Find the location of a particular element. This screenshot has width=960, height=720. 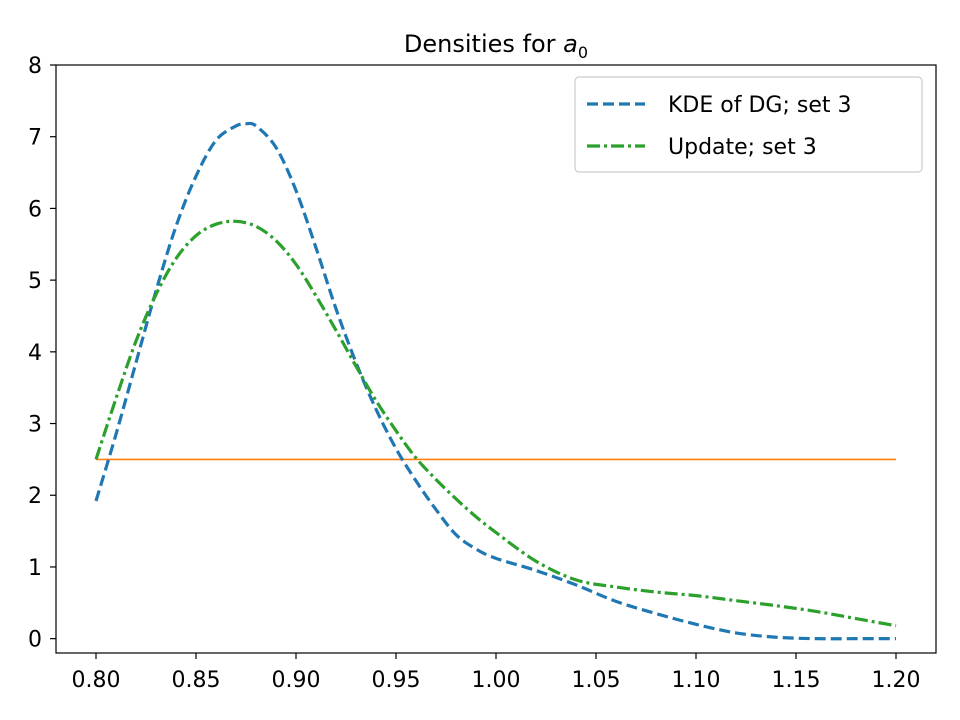

y-tick-label: 1 is located at coordinates (35, 568).